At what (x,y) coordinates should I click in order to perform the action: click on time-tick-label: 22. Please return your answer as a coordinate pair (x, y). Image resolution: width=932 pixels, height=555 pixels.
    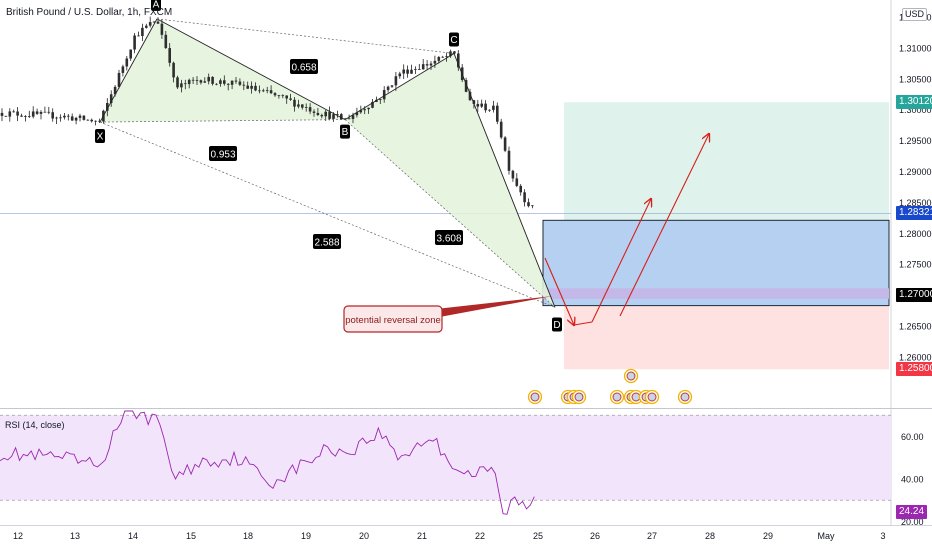
    Looking at the image, I should click on (480, 536).